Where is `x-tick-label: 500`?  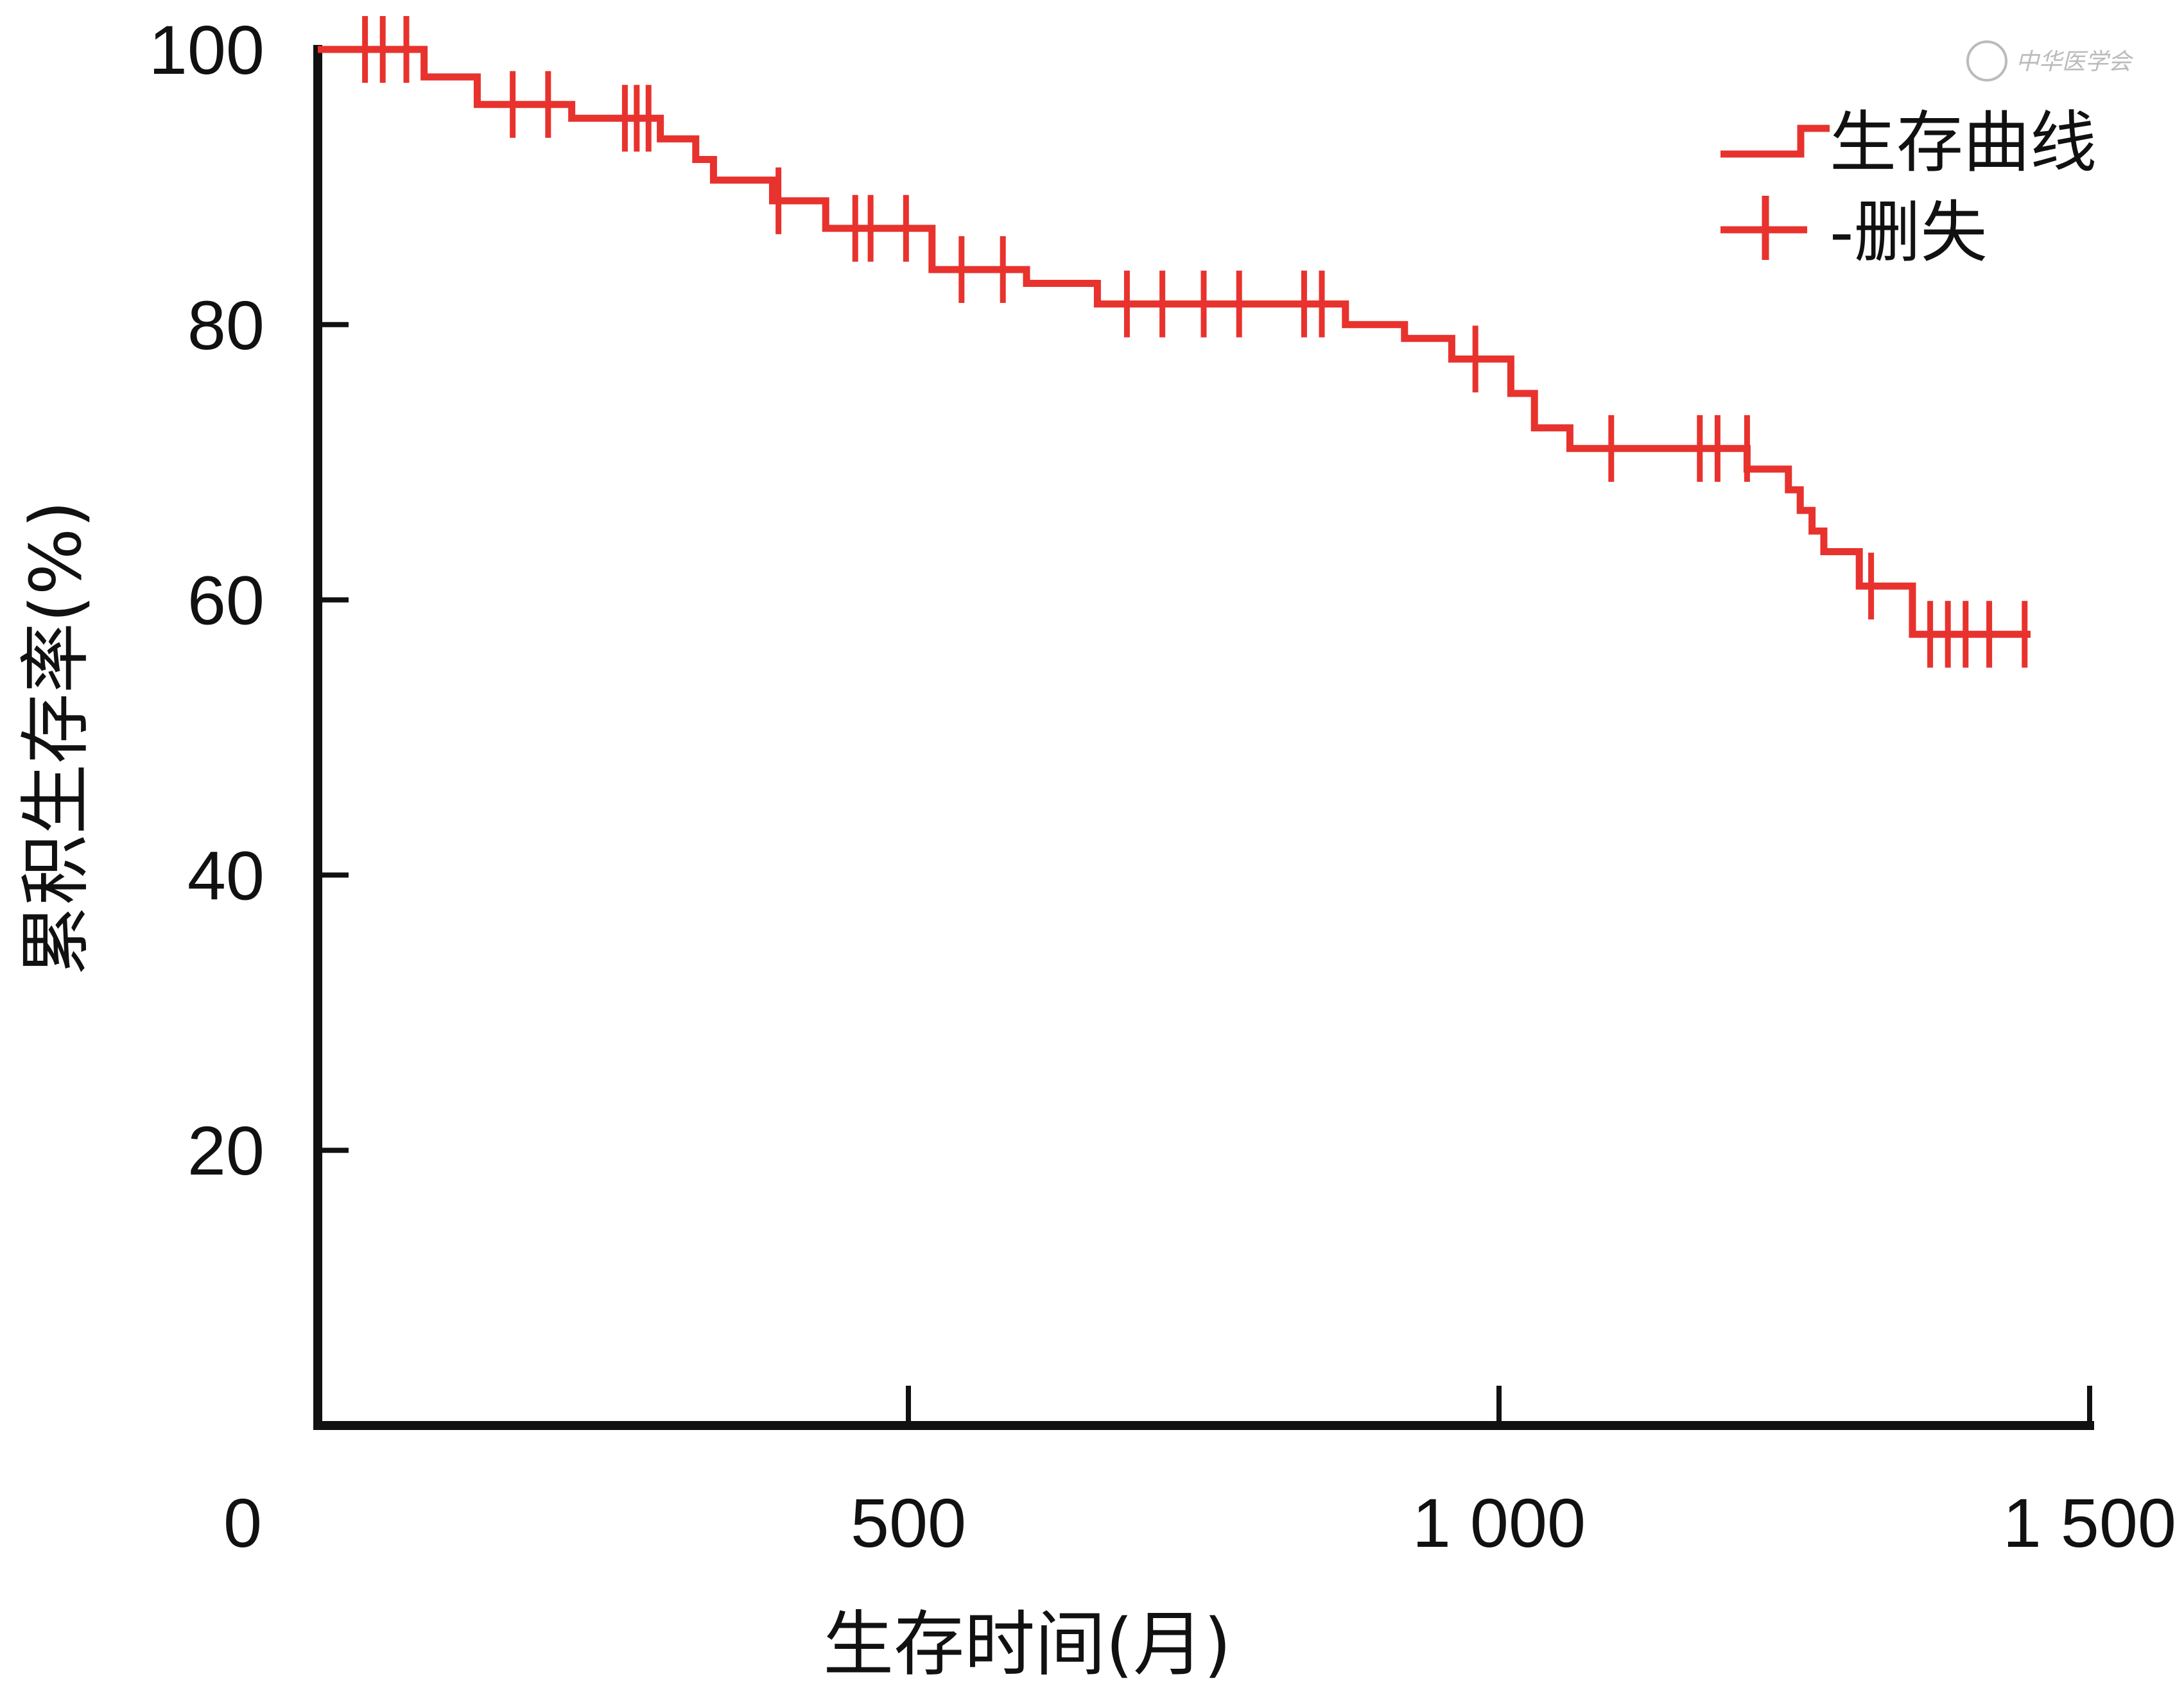
x-tick-label: 500 is located at coordinates (908, 1523).